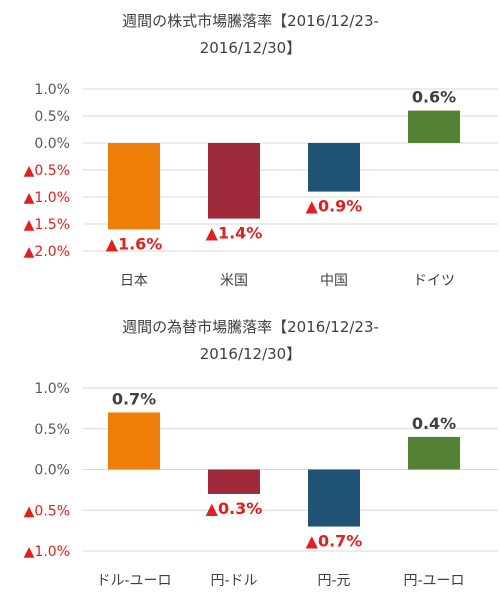 The height and width of the screenshot is (600, 501). I want to click on x-tick-label: 中国, so click(334, 281).